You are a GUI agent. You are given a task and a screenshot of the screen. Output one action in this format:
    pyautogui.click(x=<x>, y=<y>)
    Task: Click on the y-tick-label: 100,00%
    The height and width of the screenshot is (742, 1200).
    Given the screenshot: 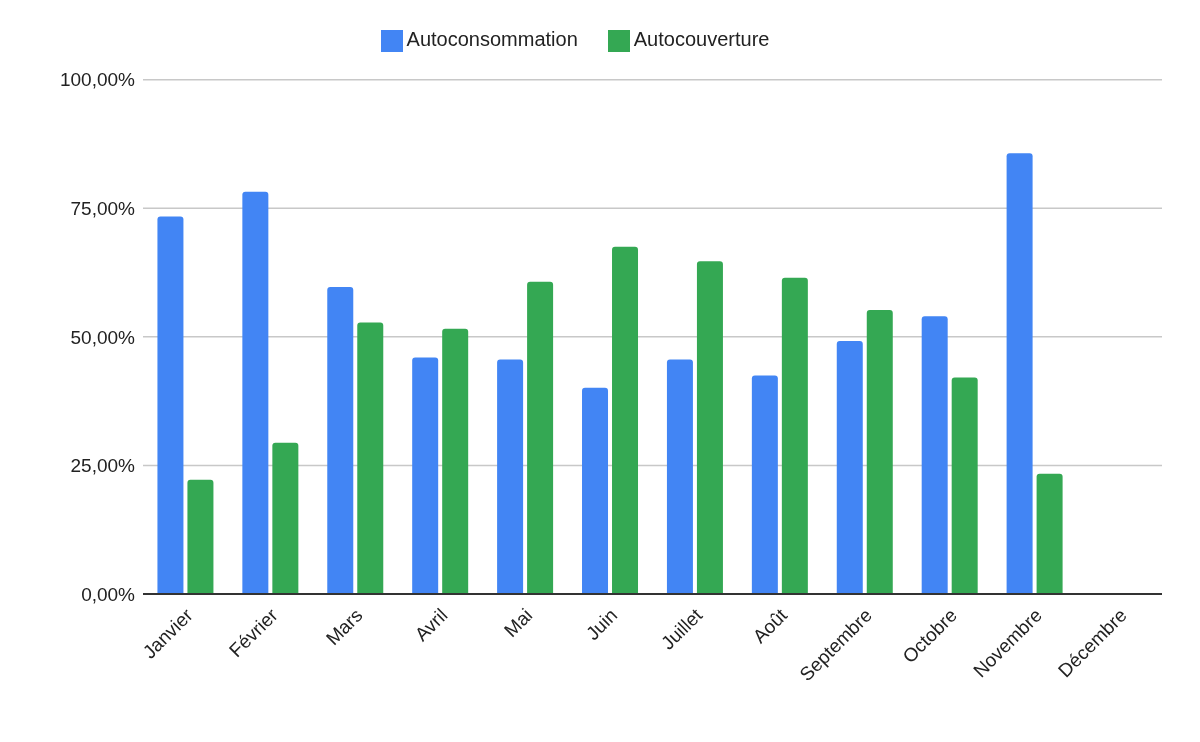 What is the action you would take?
    pyautogui.click(x=97, y=80)
    